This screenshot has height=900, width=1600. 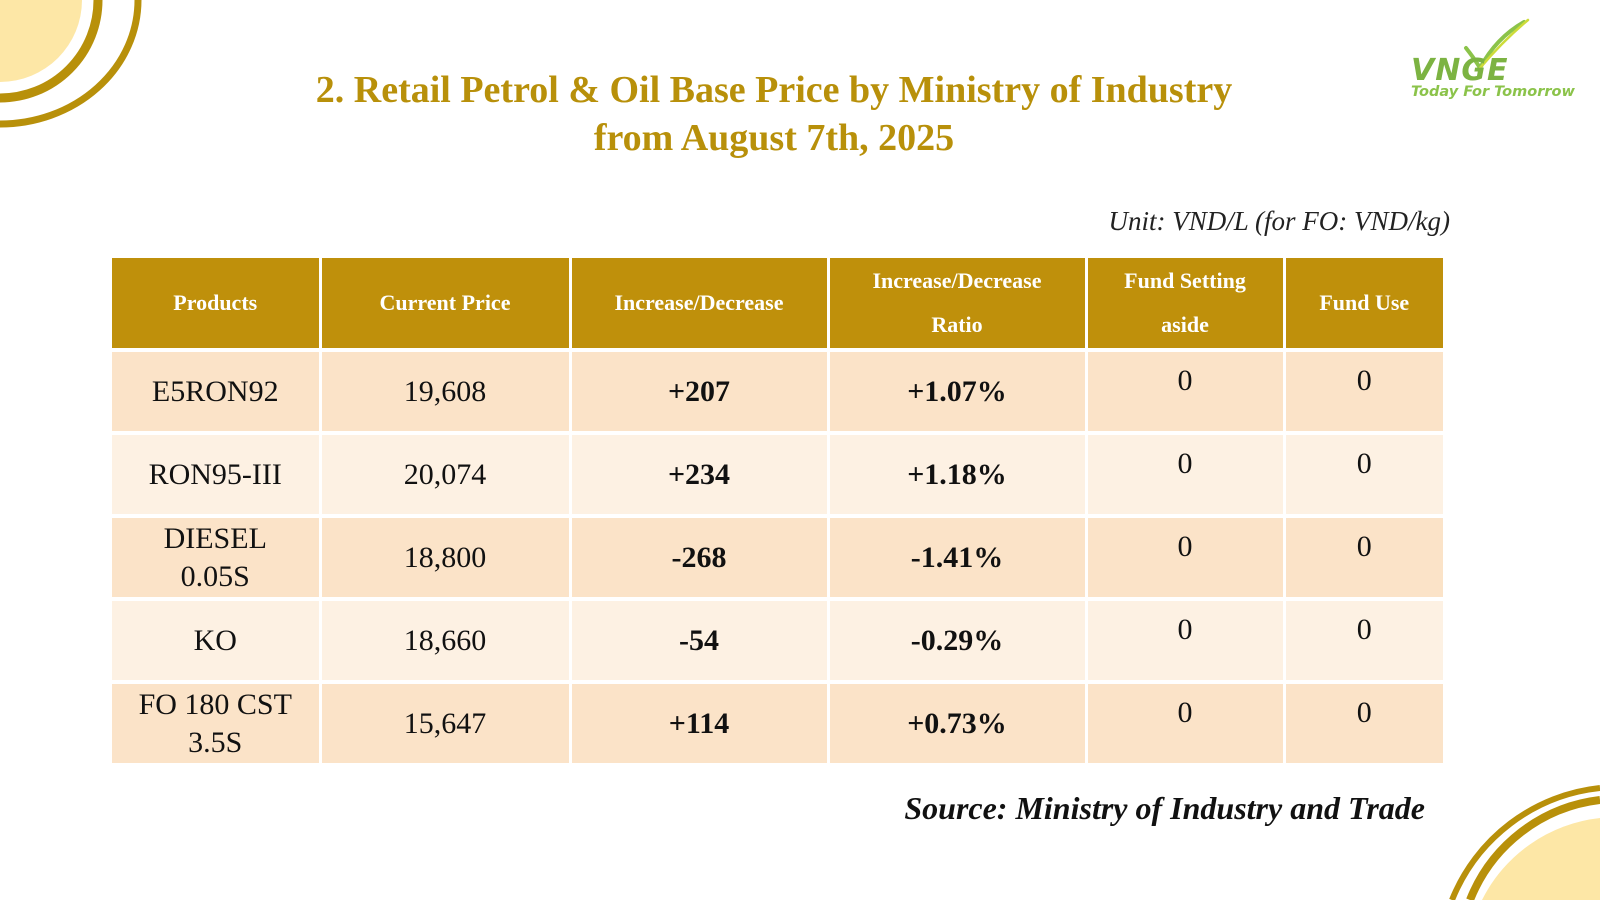 I want to click on product-cell: DIESEL 0.05S, so click(x=217, y=558).